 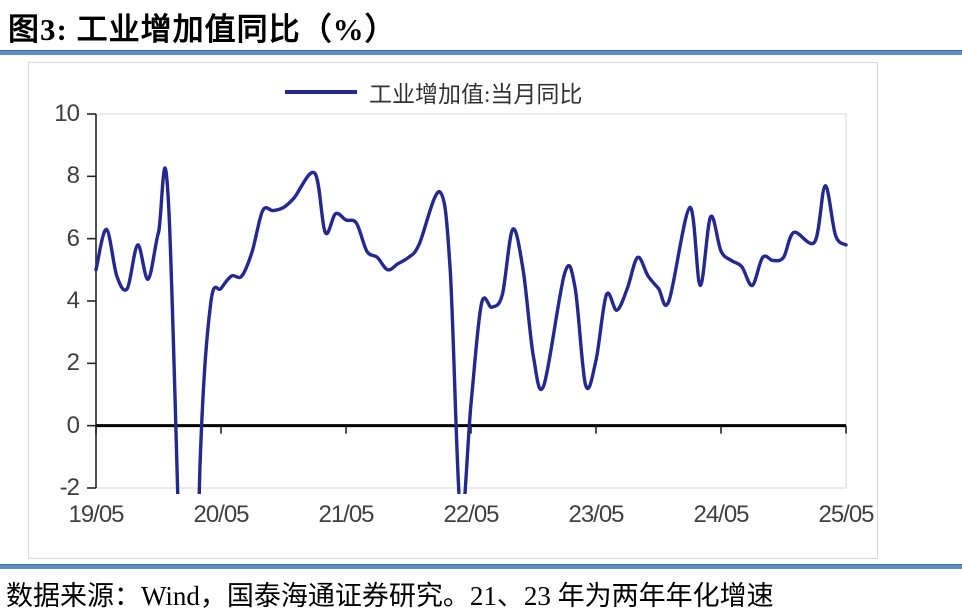 What do you see at coordinates (471, 514) in the screenshot?
I see `x-axis-tick-label: 22/05` at bounding box center [471, 514].